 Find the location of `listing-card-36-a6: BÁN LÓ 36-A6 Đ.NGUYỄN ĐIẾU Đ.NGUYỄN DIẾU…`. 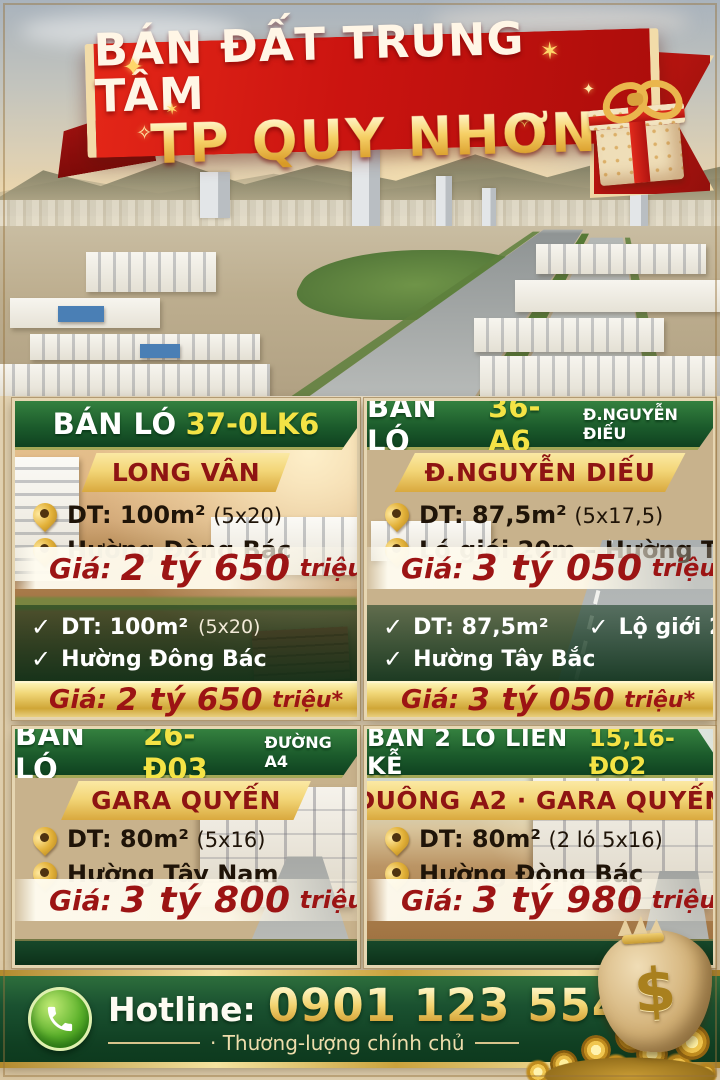

listing-card-36-a6: BÁN LÓ 36-A6 Đ.NGUYỄN ĐIẾU Đ.NGUYỄN DIẾU… is located at coordinates (540, 559).